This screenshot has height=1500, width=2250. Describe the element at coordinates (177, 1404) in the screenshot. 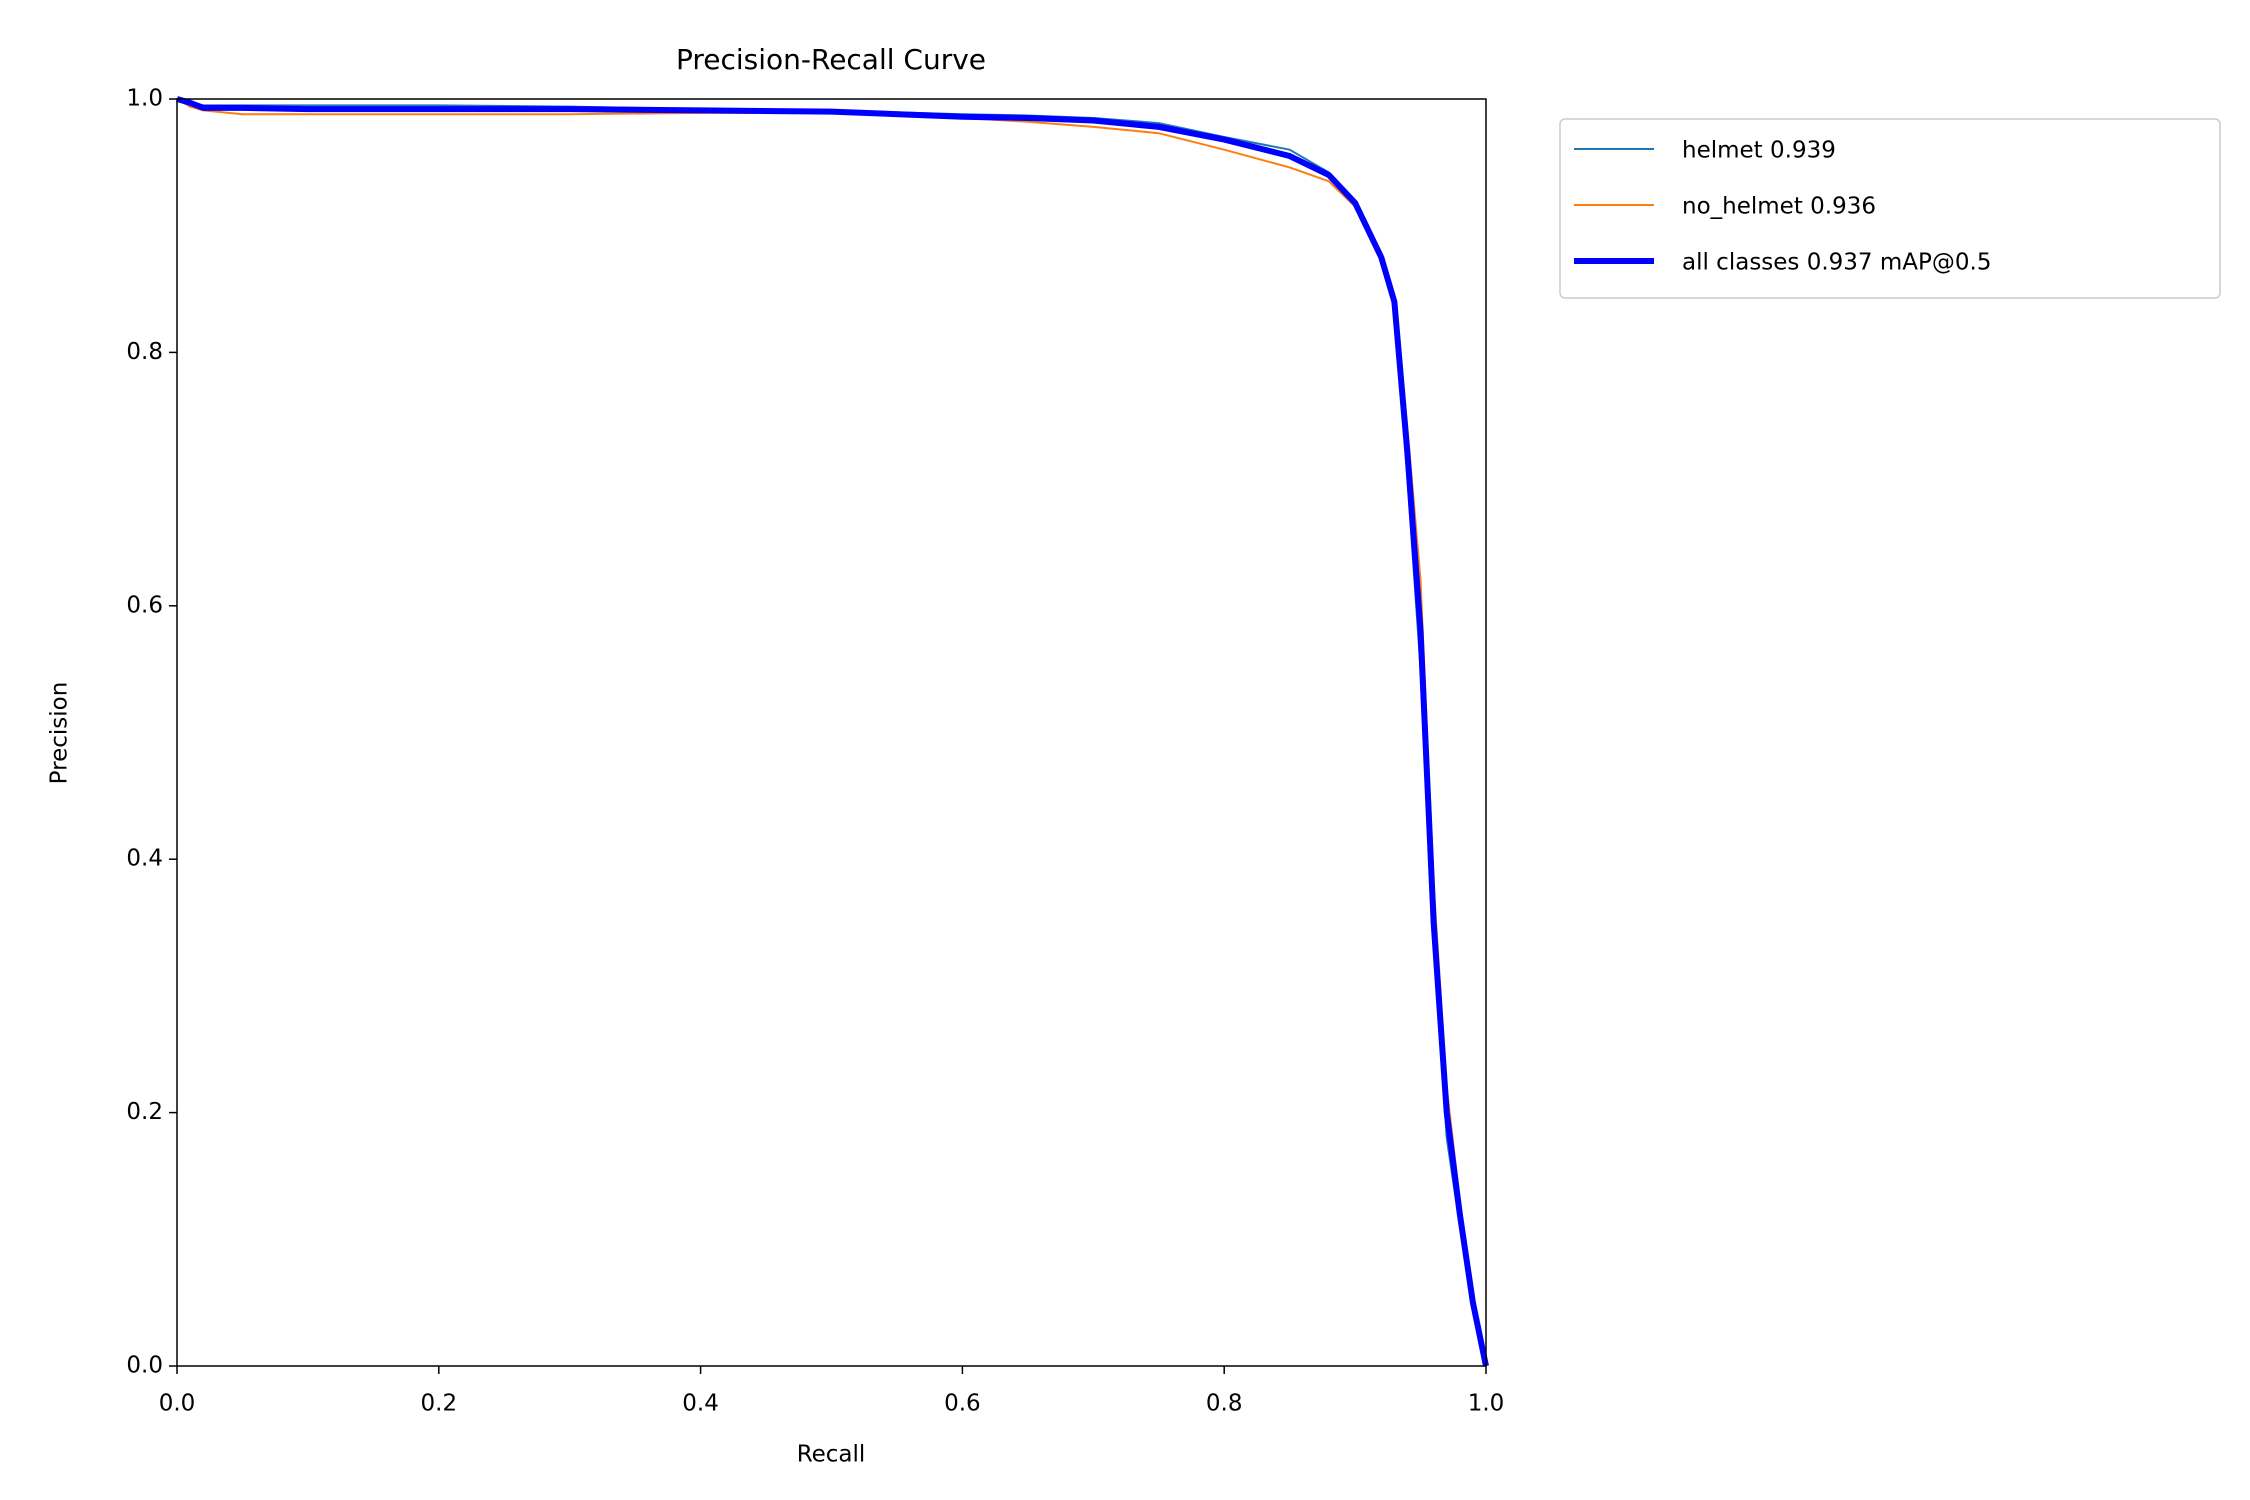

I see `x-tick-label: 0.0` at that location.